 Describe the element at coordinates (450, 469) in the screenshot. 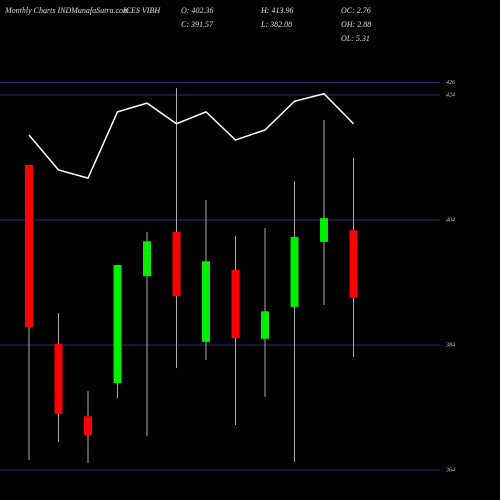

I see `y-tick-label: 364` at that location.